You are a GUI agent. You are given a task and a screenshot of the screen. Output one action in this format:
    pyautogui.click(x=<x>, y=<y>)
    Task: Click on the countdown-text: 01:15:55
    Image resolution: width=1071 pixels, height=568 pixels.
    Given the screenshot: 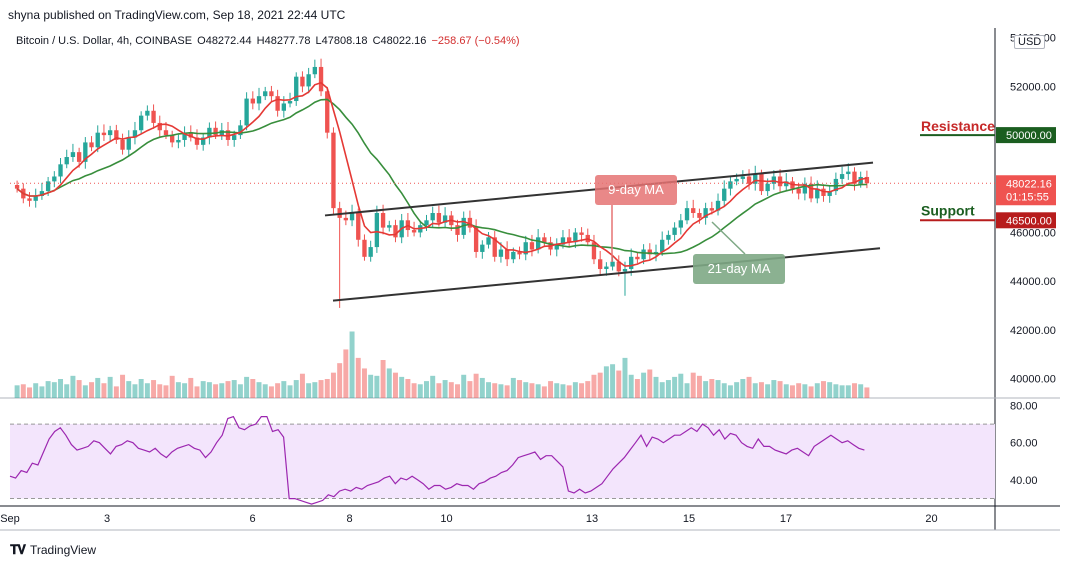 What is the action you would take?
    pyautogui.click(x=1027, y=197)
    